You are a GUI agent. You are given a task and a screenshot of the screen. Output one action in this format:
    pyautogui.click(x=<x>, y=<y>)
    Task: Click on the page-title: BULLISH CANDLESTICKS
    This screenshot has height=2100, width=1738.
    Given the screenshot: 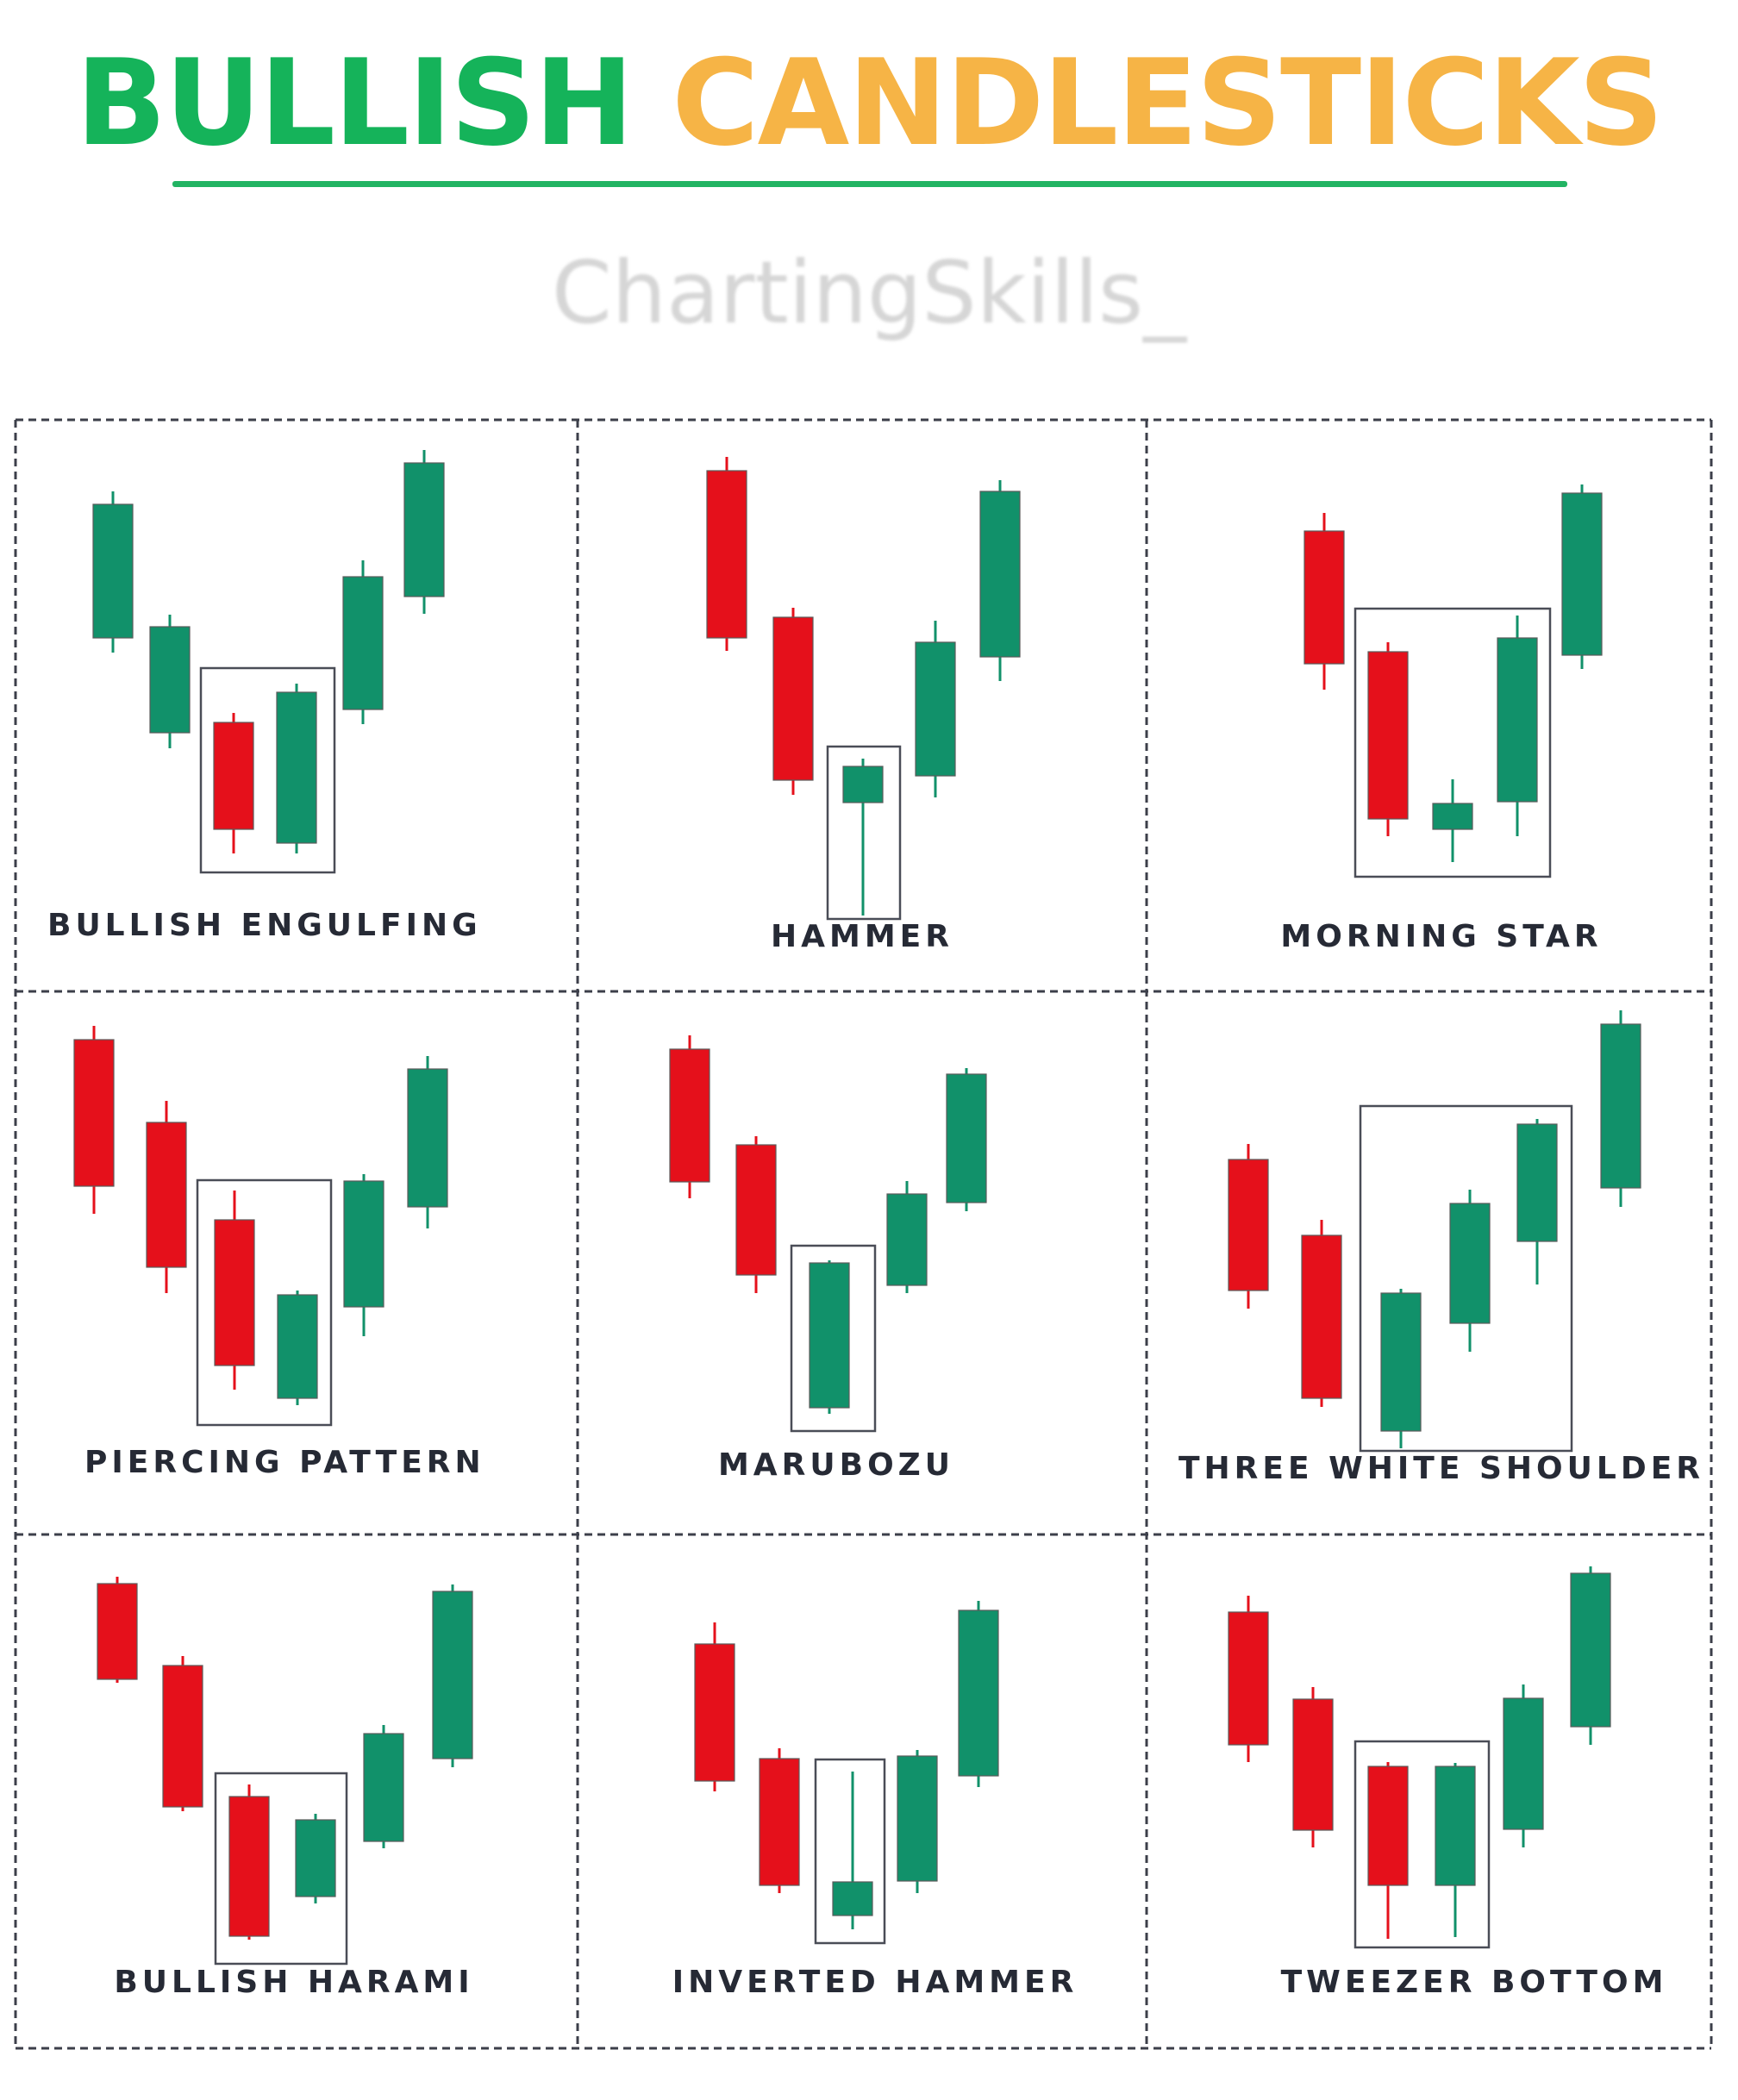 What is the action you would take?
    pyautogui.click(x=869, y=103)
    